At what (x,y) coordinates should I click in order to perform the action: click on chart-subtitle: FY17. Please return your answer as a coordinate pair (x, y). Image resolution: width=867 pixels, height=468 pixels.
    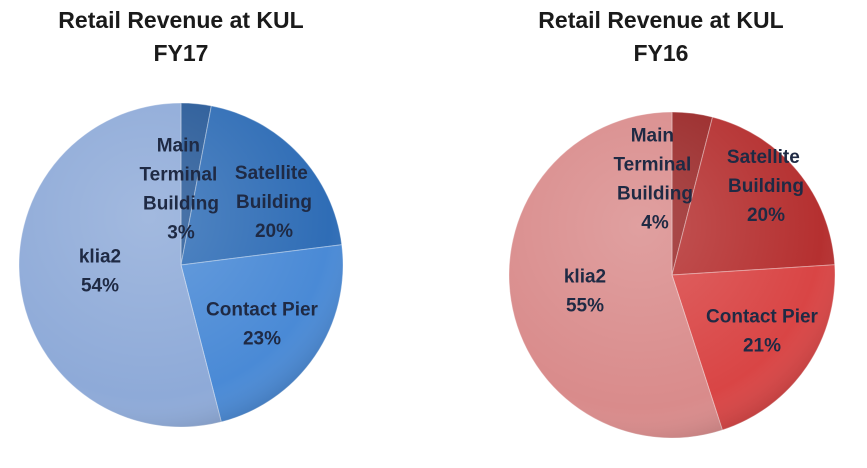
    Looking at the image, I should click on (181, 53).